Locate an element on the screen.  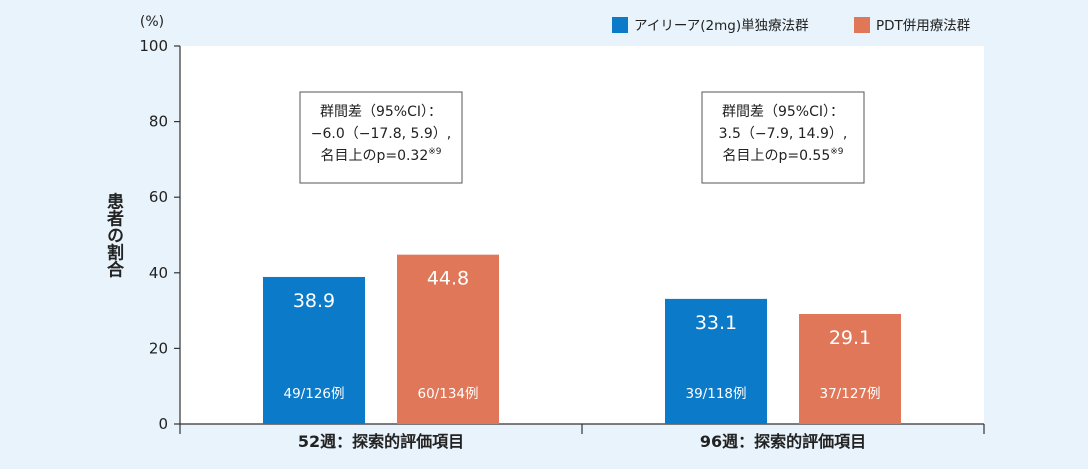
y-tick-label: 40 is located at coordinates (158, 273).